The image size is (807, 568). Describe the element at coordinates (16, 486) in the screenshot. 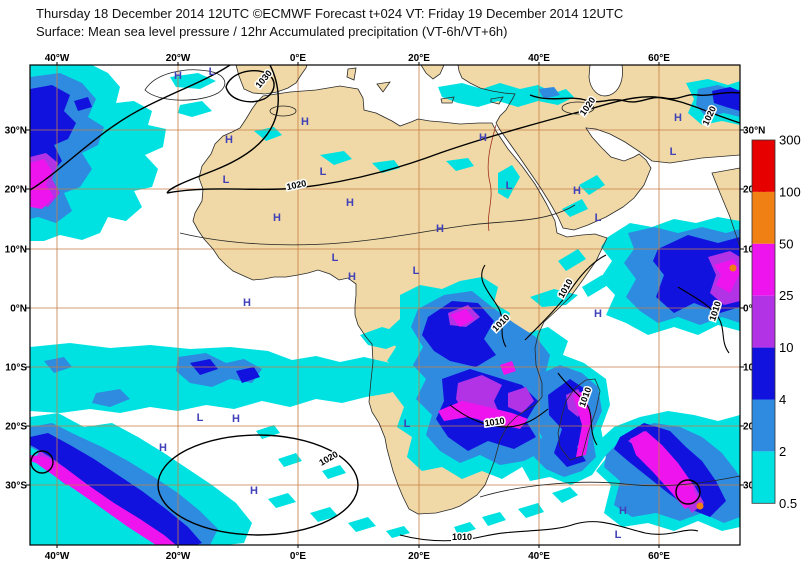

I see `axis-label-left: 30°S` at that location.